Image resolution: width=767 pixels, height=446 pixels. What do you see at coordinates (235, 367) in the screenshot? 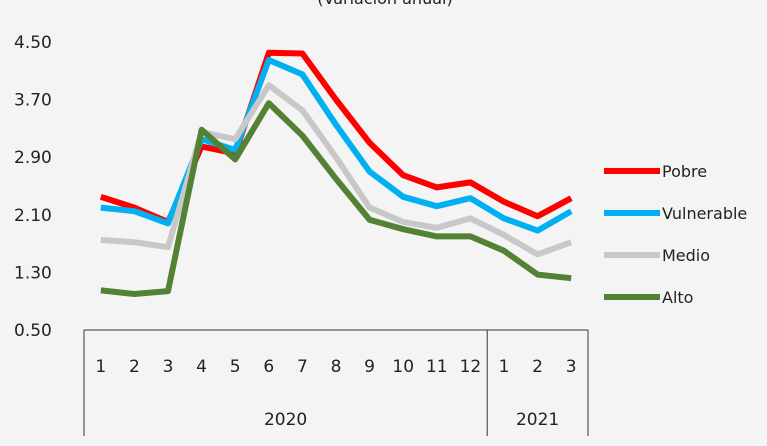
I see `x-tick-label: 5` at bounding box center [235, 367].